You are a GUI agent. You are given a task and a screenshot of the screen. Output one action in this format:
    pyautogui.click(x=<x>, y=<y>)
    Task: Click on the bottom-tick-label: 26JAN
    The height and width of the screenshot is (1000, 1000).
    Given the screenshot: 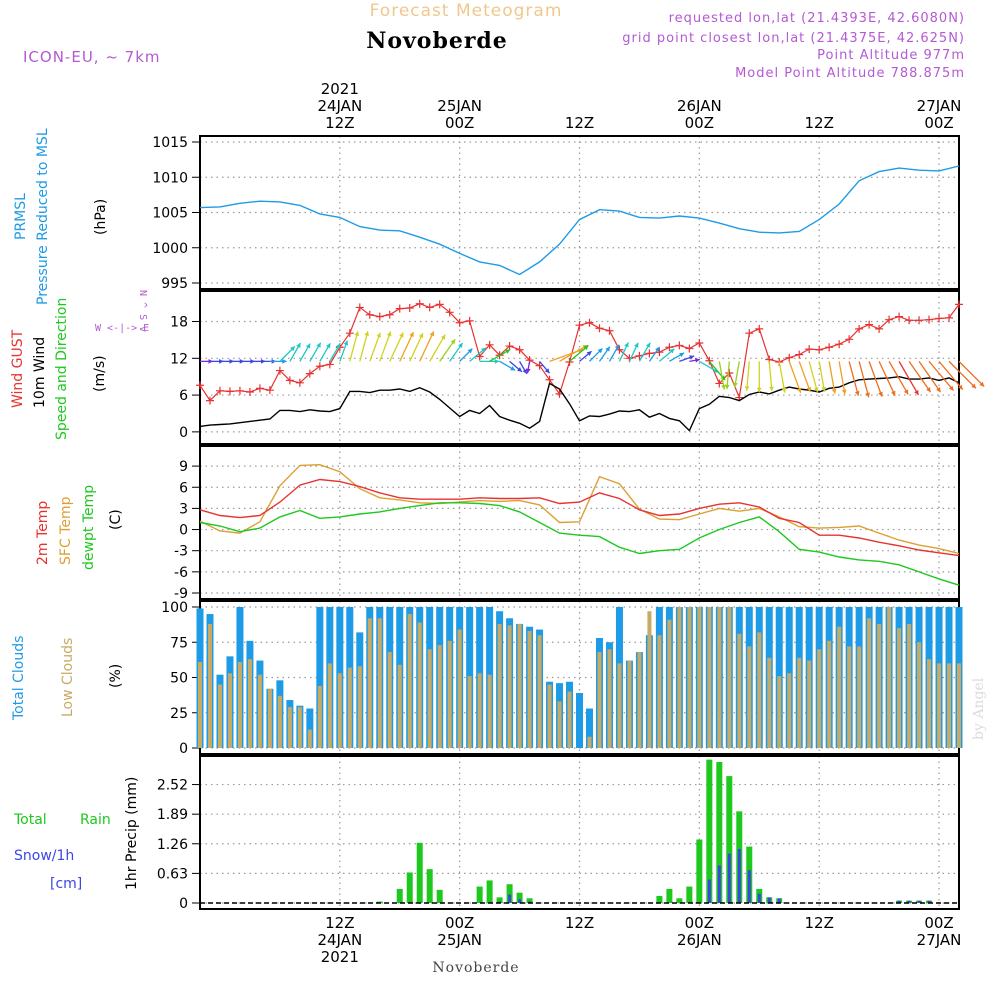 What is the action you would take?
    pyautogui.click(x=699, y=940)
    